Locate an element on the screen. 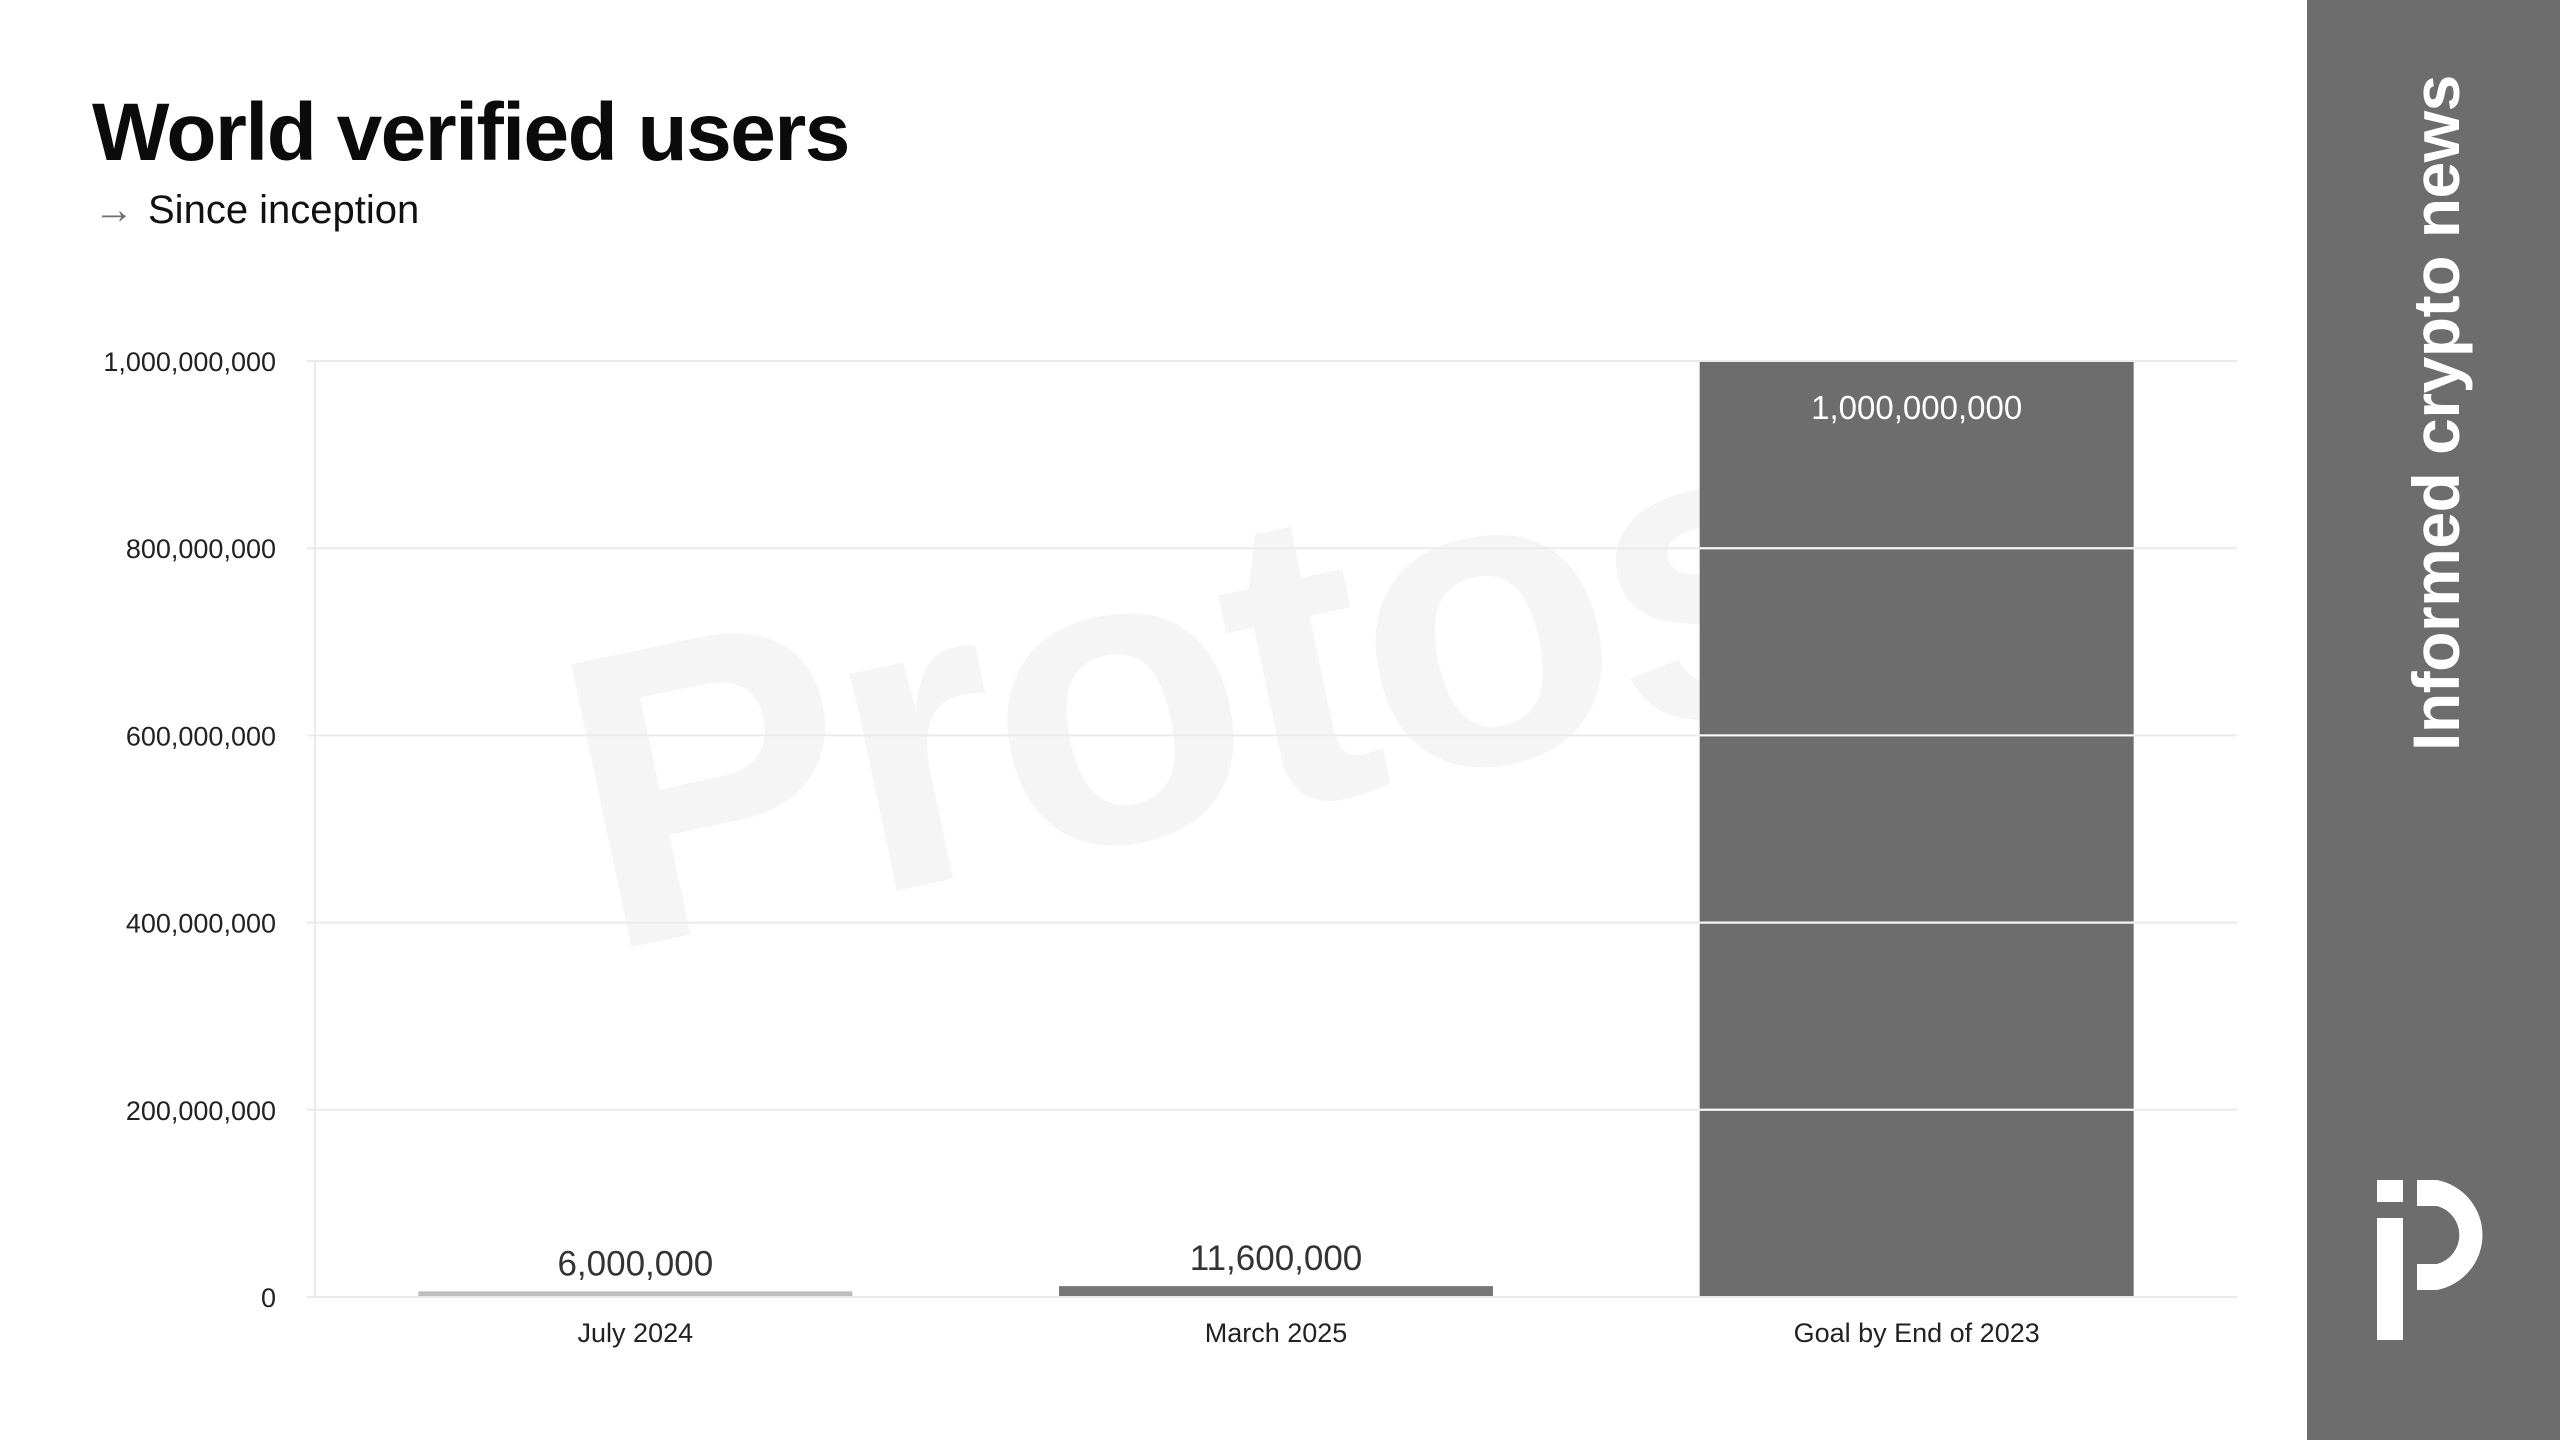 The height and width of the screenshot is (1440, 2560). y-tick-label-1: 200,000,000 is located at coordinates (201, 1111).